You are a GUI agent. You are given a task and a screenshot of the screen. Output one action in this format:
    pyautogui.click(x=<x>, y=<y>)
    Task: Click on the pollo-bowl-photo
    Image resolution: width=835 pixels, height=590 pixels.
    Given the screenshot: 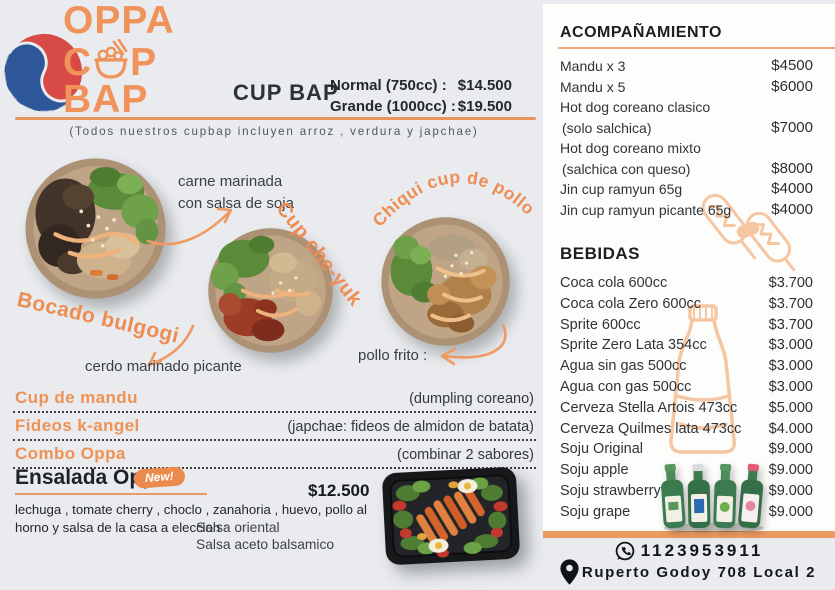 What is the action you would take?
    pyautogui.click(x=445, y=281)
    